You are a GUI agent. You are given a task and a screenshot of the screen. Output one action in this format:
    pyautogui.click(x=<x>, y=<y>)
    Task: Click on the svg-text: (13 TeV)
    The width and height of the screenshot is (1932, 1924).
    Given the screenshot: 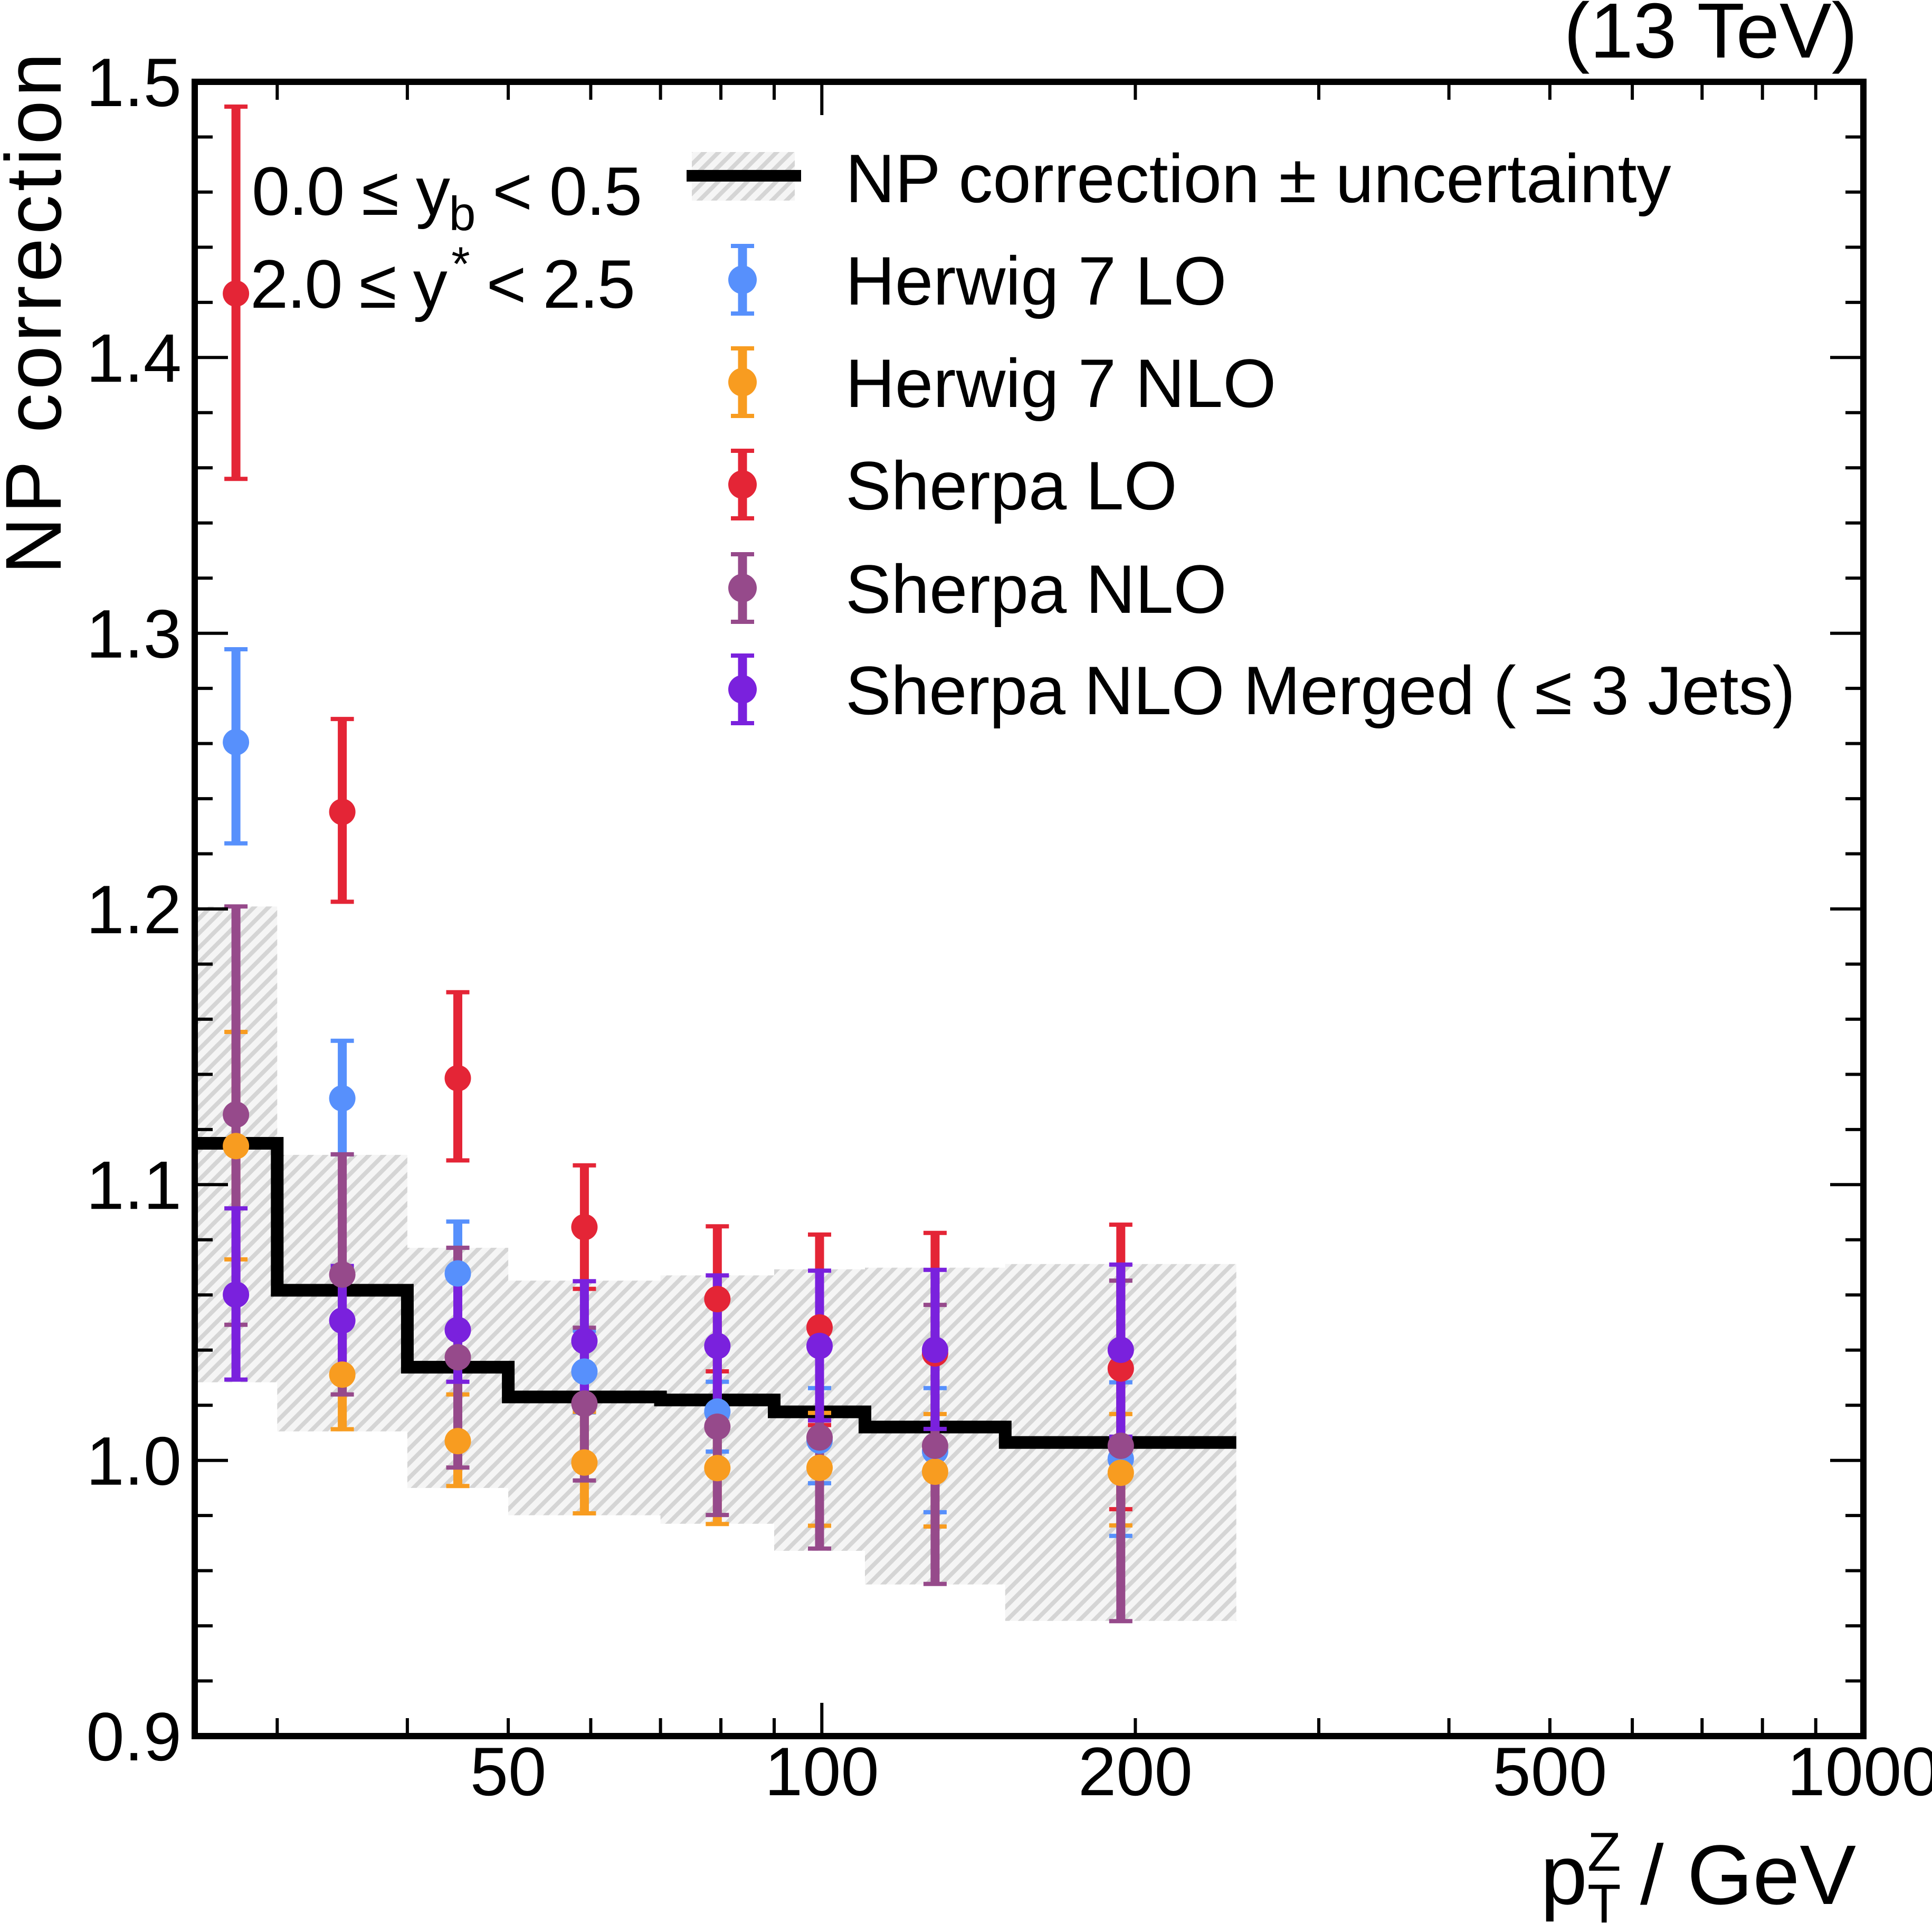 What is the action you would take?
    pyautogui.click(x=1711, y=37)
    